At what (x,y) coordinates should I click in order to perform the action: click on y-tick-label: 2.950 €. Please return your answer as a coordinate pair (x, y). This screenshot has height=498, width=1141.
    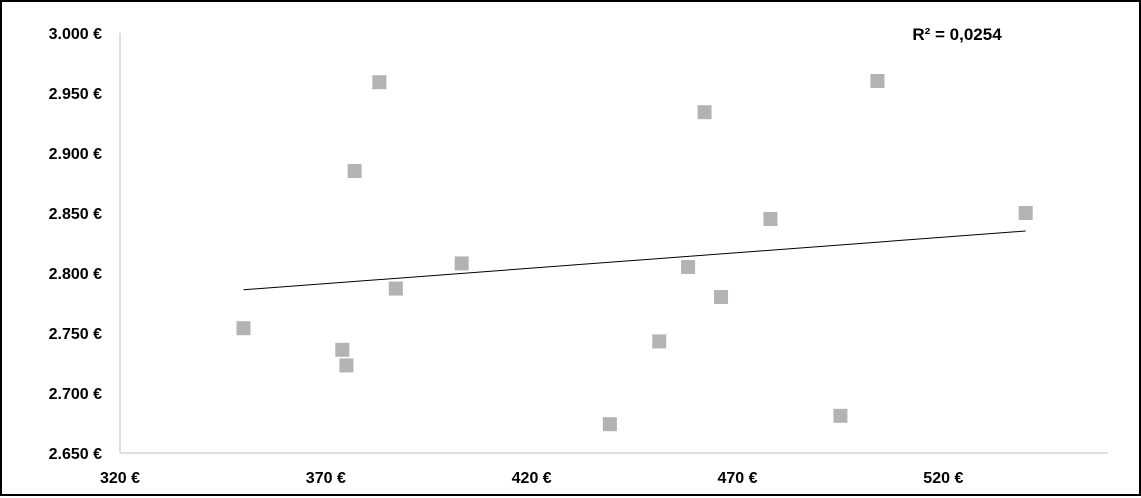
    Looking at the image, I should click on (75, 94).